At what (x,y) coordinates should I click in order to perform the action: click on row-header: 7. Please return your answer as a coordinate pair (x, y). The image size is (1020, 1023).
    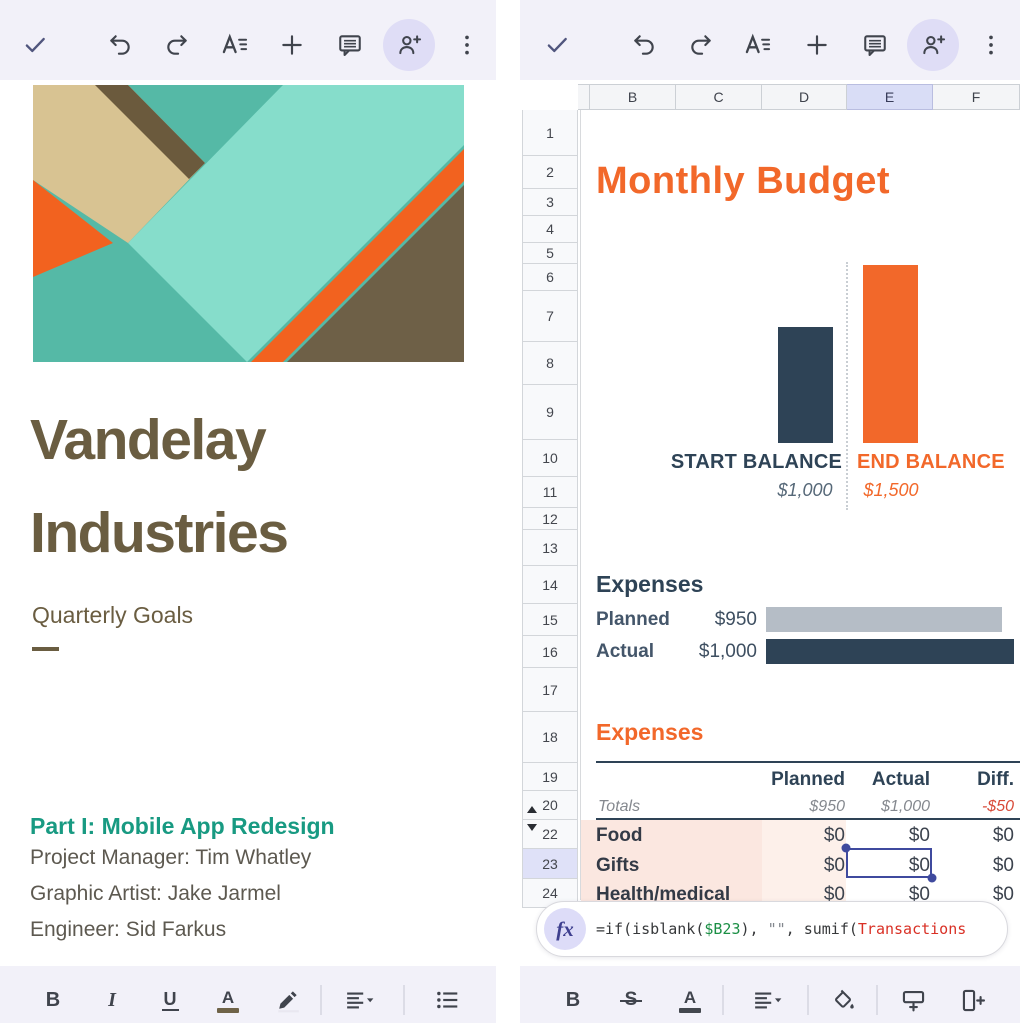
    Looking at the image, I should click on (550, 316).